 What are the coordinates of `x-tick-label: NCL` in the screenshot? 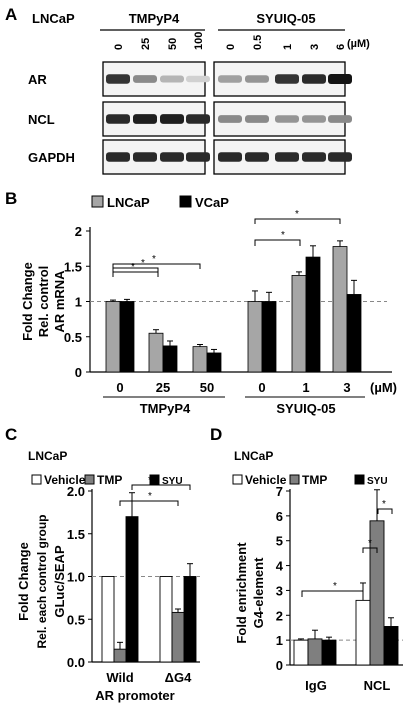 It's located at (377, 685).